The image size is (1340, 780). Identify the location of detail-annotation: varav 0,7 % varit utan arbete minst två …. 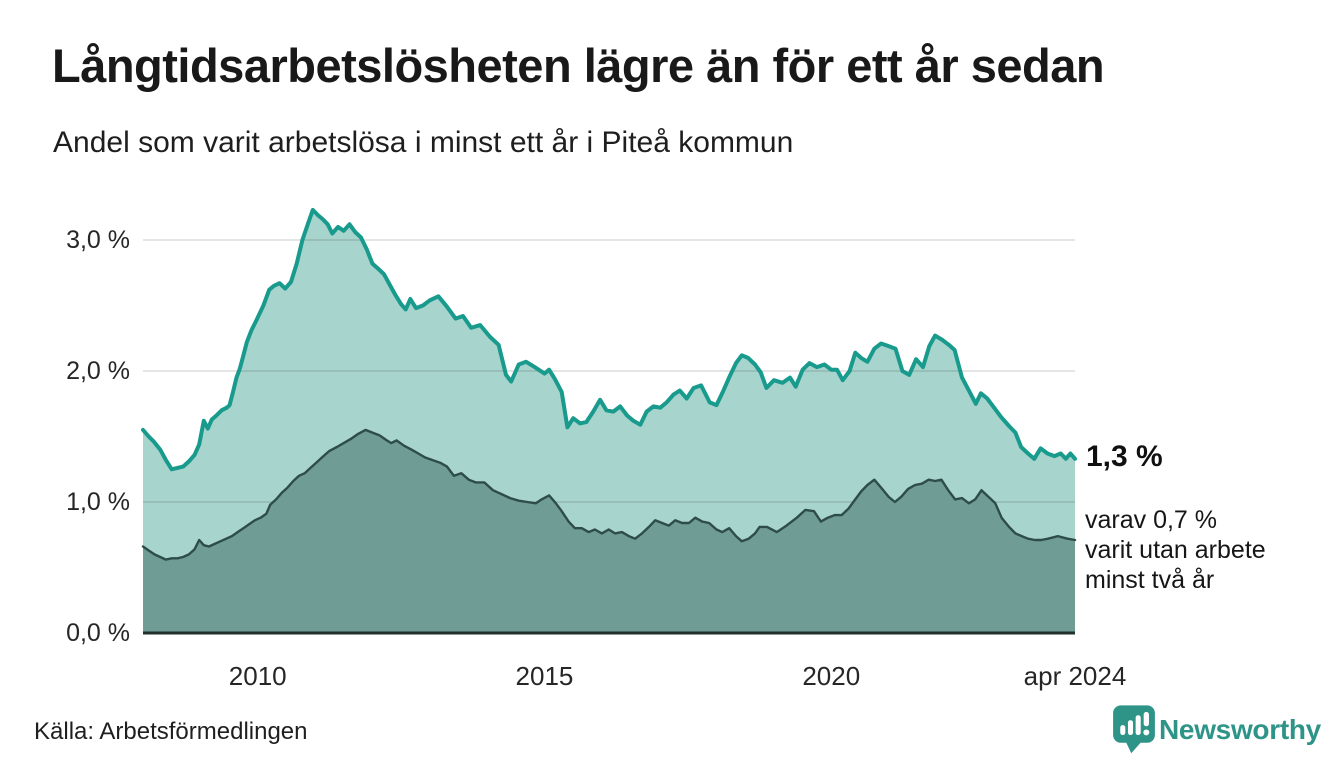
(1175, 549).